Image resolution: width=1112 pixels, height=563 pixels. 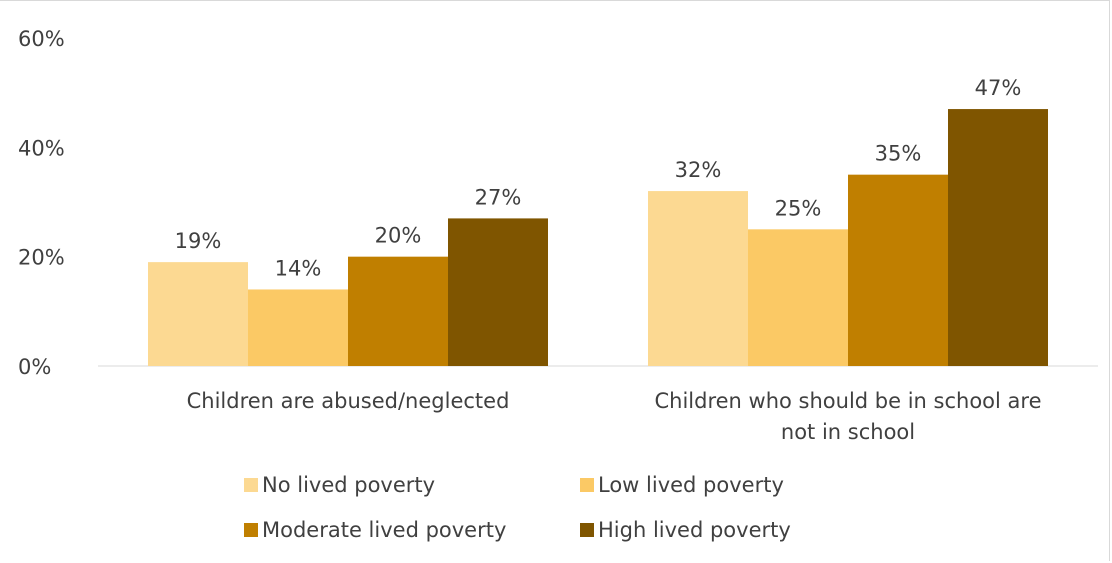 I want to click on legend-label: No lived poverty, so click(x=348, y=485).